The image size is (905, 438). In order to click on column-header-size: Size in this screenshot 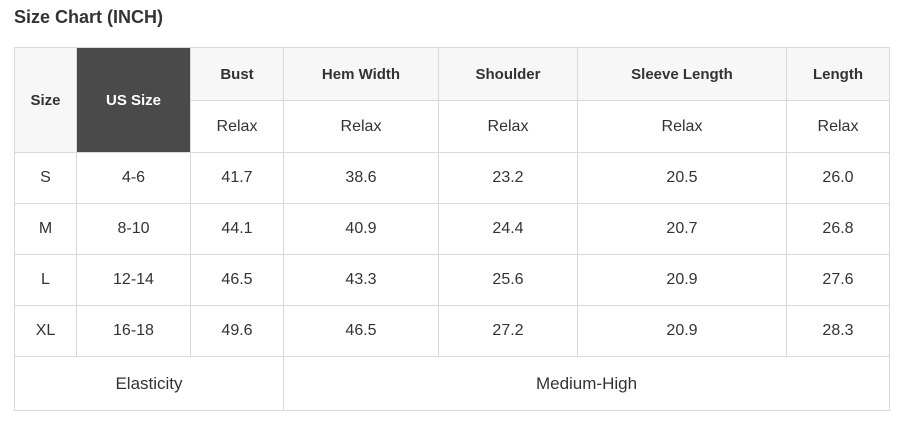, I will do `click(45, 100)`.